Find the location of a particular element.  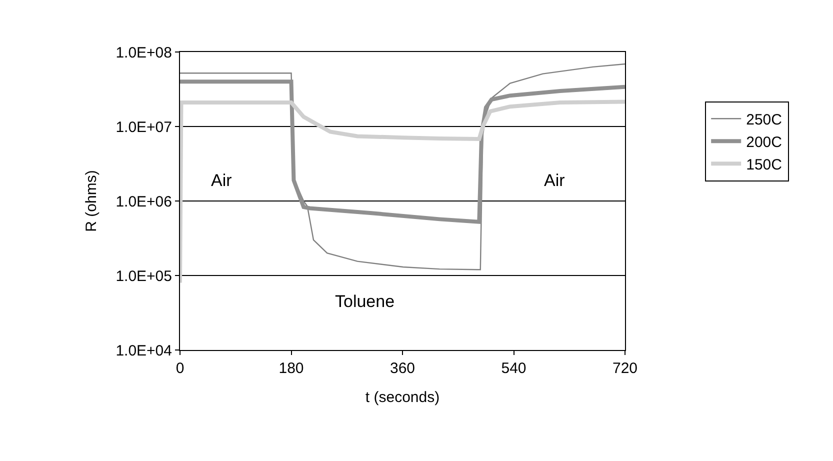

x-tick-label: 180 is located at coordinates (291, 368).